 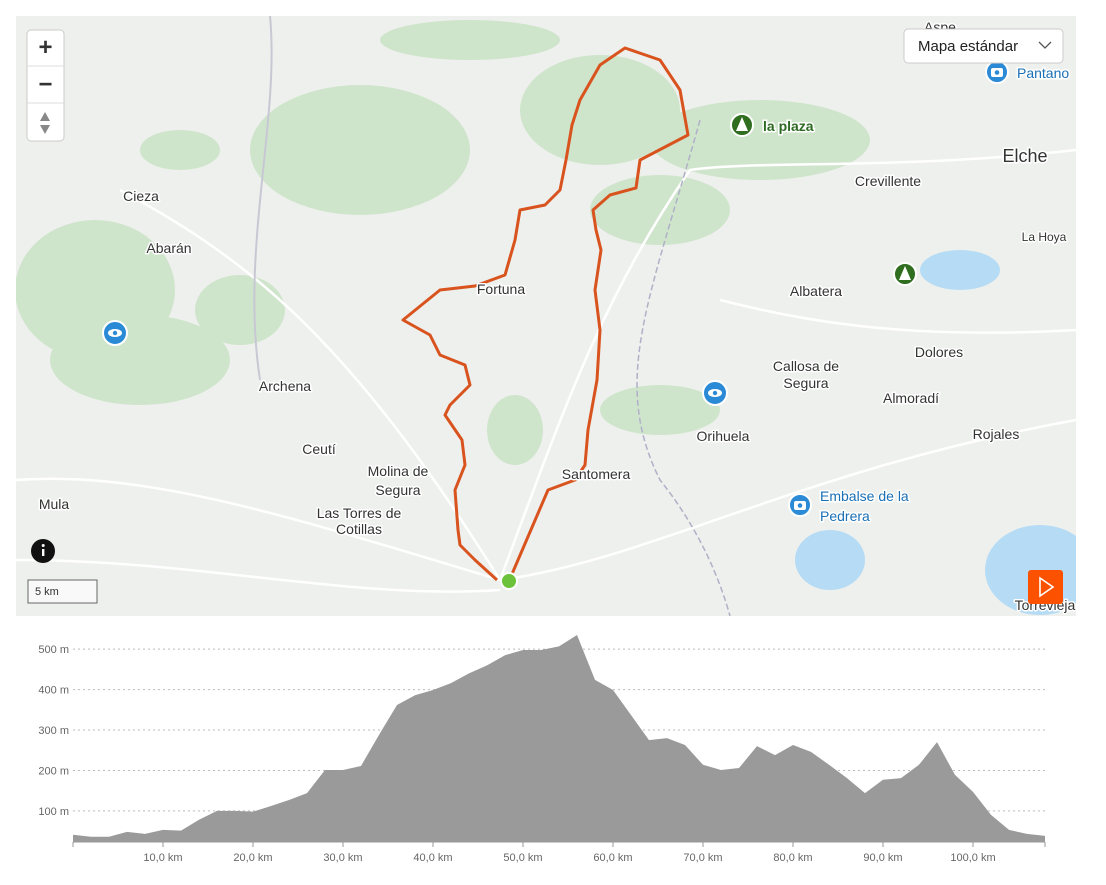 I want to click on zoom-control, so click(x=45, y=85).